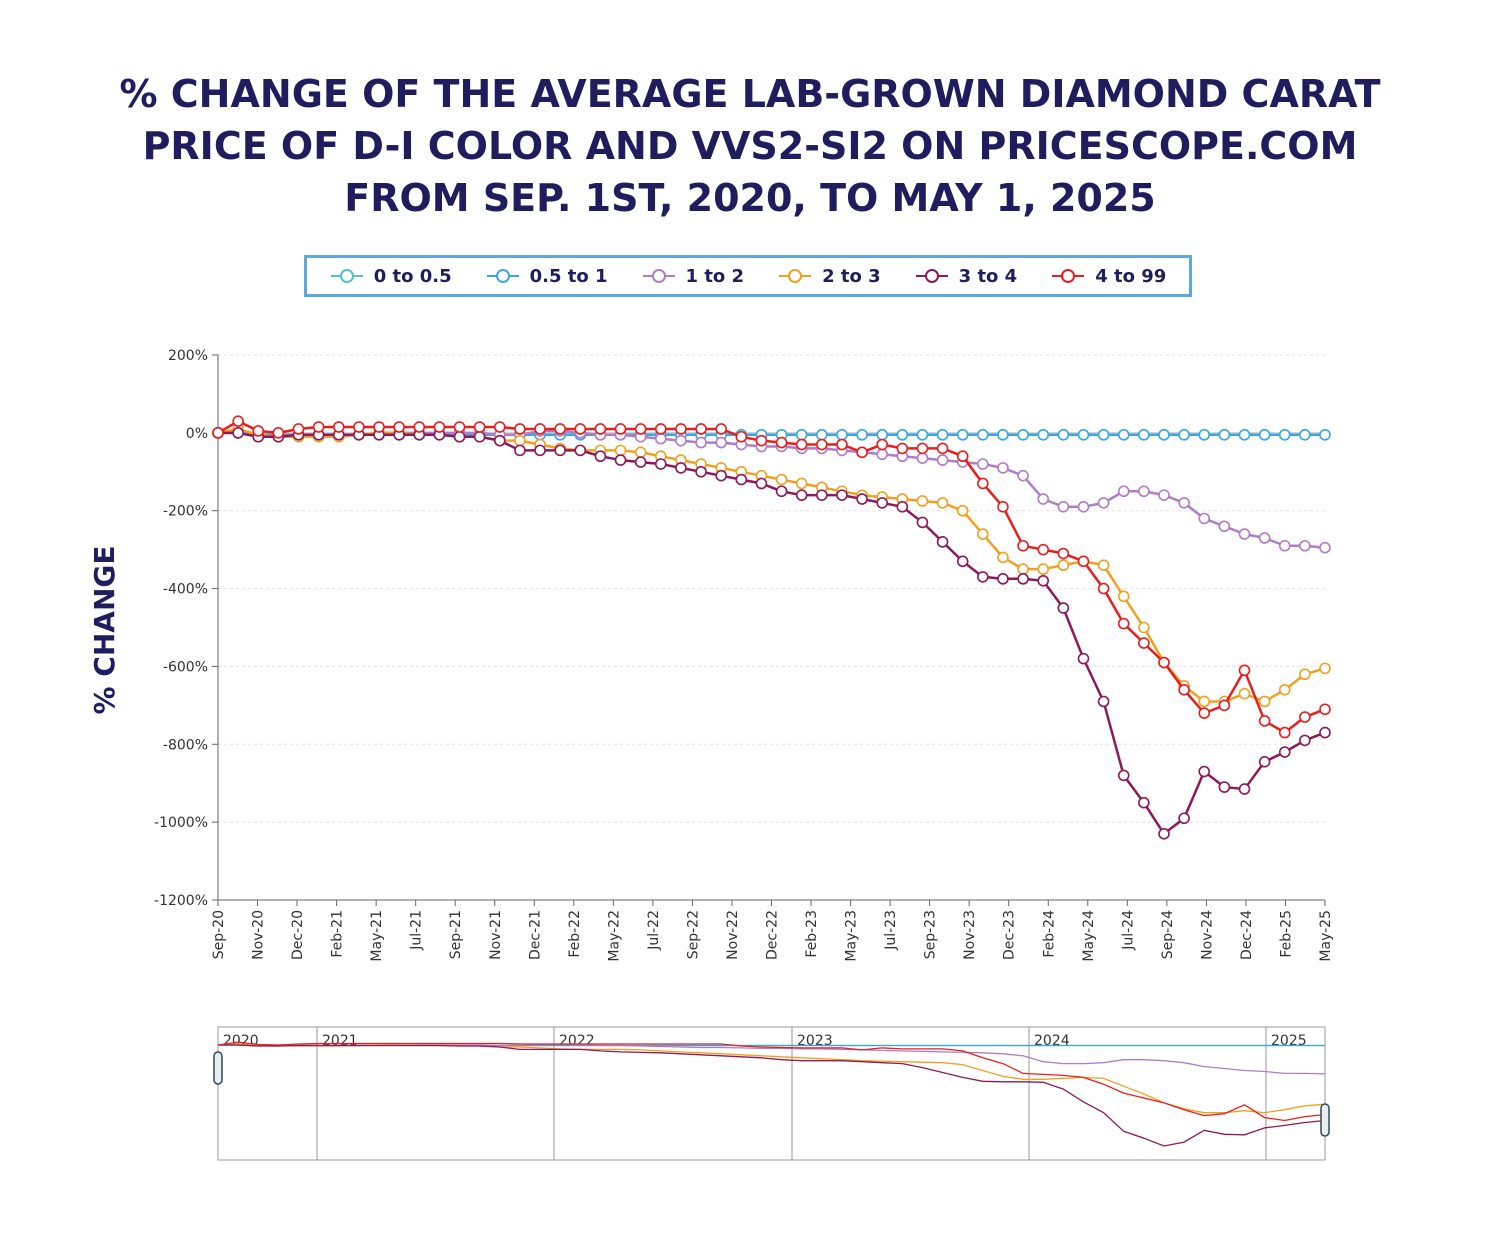  Describe the element at coordinates (829, 276) in the screenshot. I see `legend-item: 2 to 3` at that location.